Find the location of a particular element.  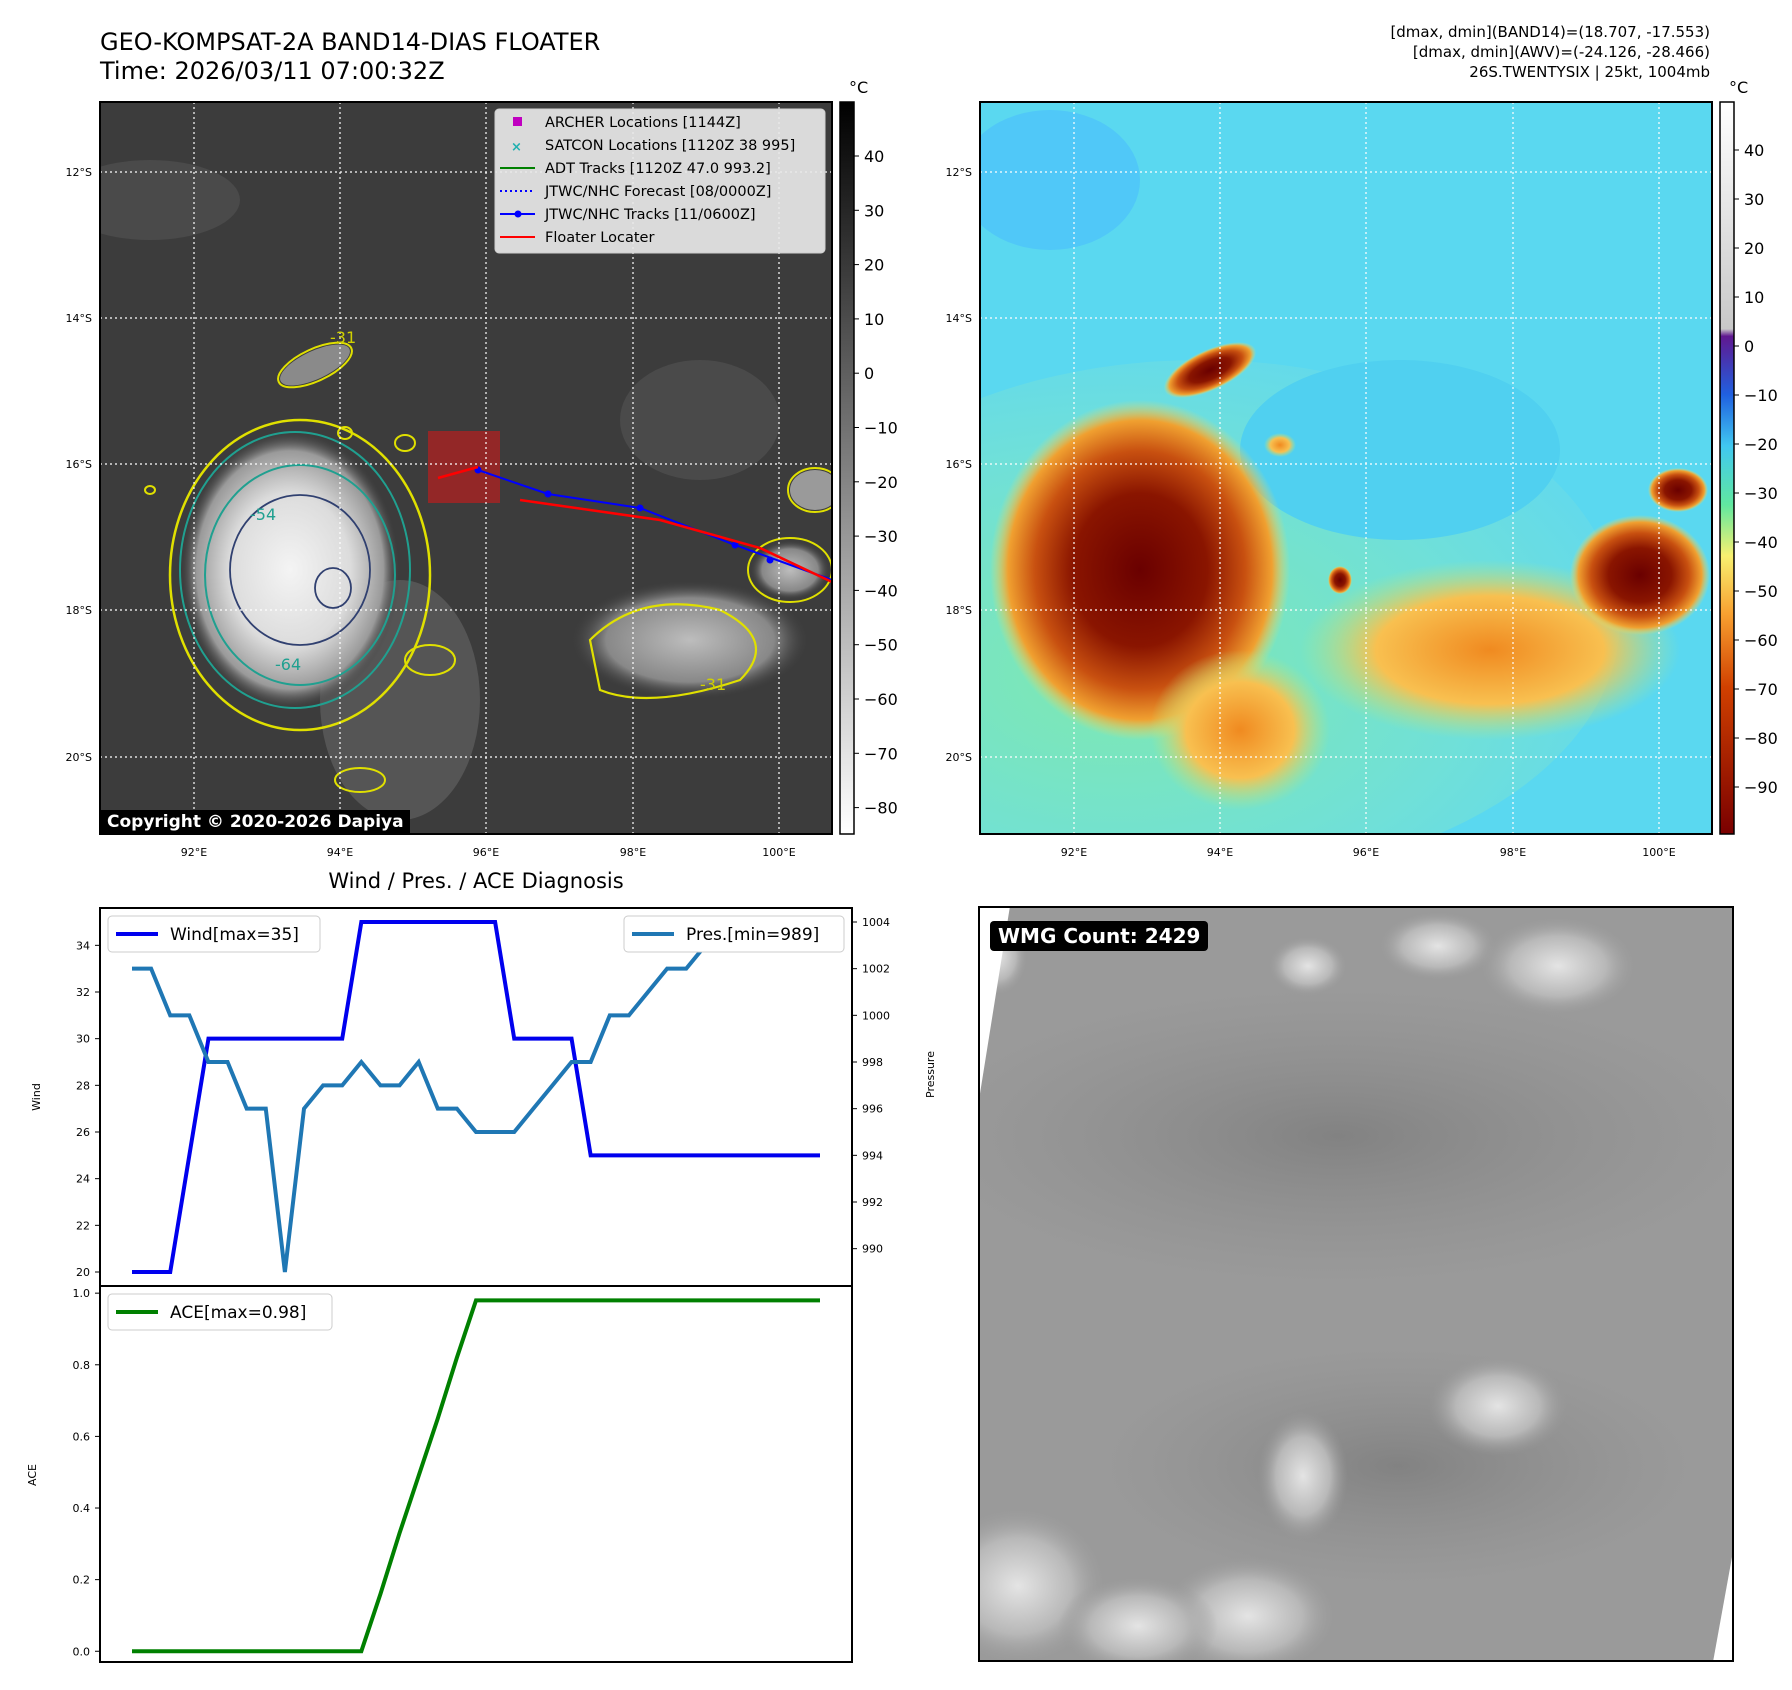

y-tick-label: 24 is located at coordinates (83, 1179).